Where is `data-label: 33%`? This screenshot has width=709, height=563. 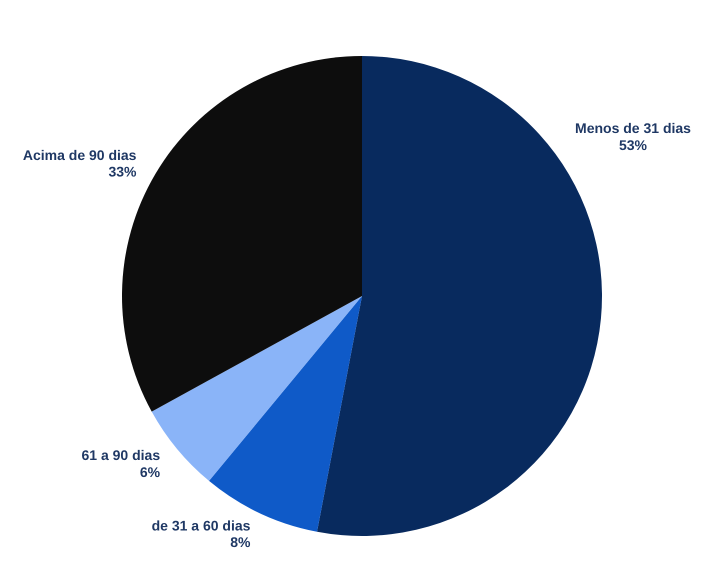
data-label: 33% is located at coordinates (123, 172).